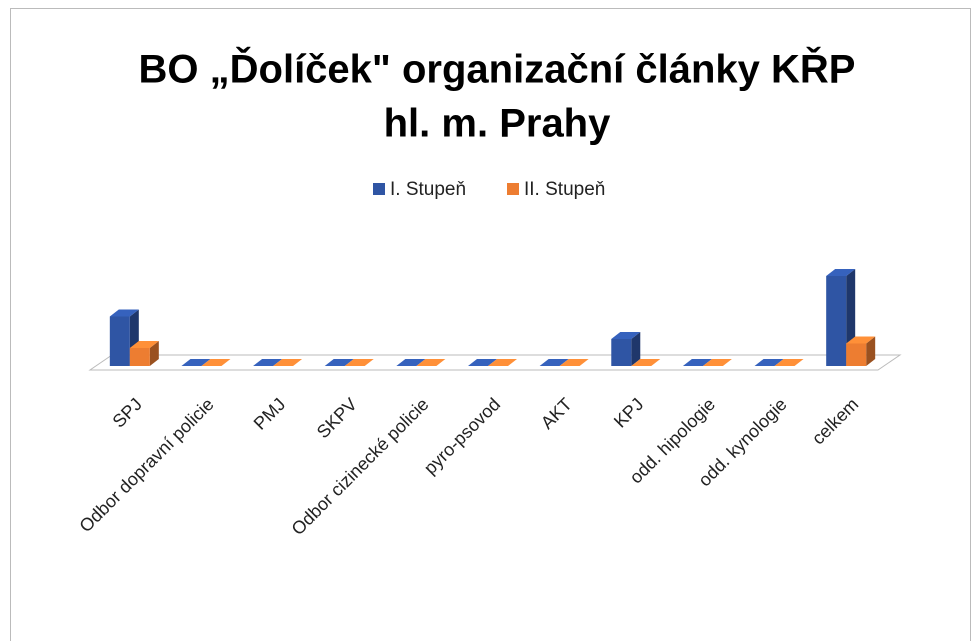 This screenshot has height=641, width=971. What do you see at coordinates (270, 414) in the screenshot?
I see `x-tick-label: PMJ` at bounding box center [270, 414].